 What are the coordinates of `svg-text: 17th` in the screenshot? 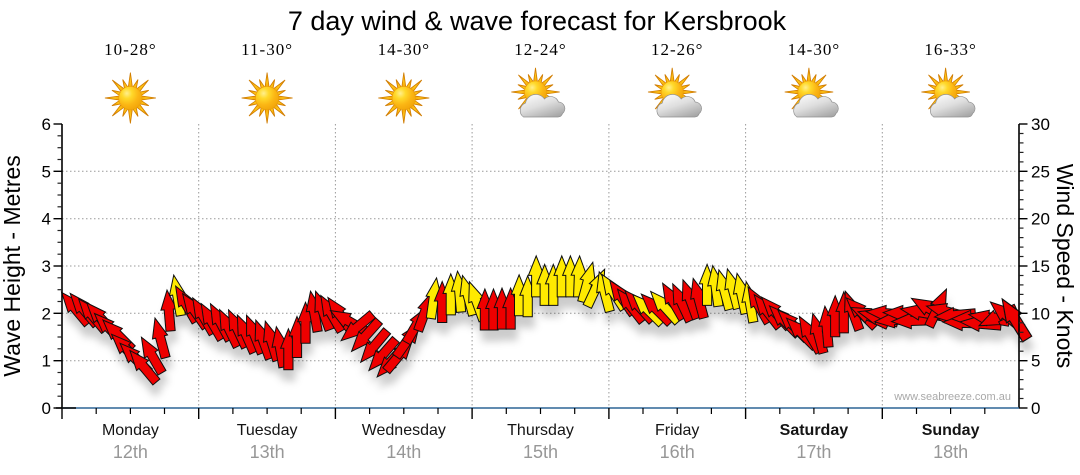 It's located at (813, 452).